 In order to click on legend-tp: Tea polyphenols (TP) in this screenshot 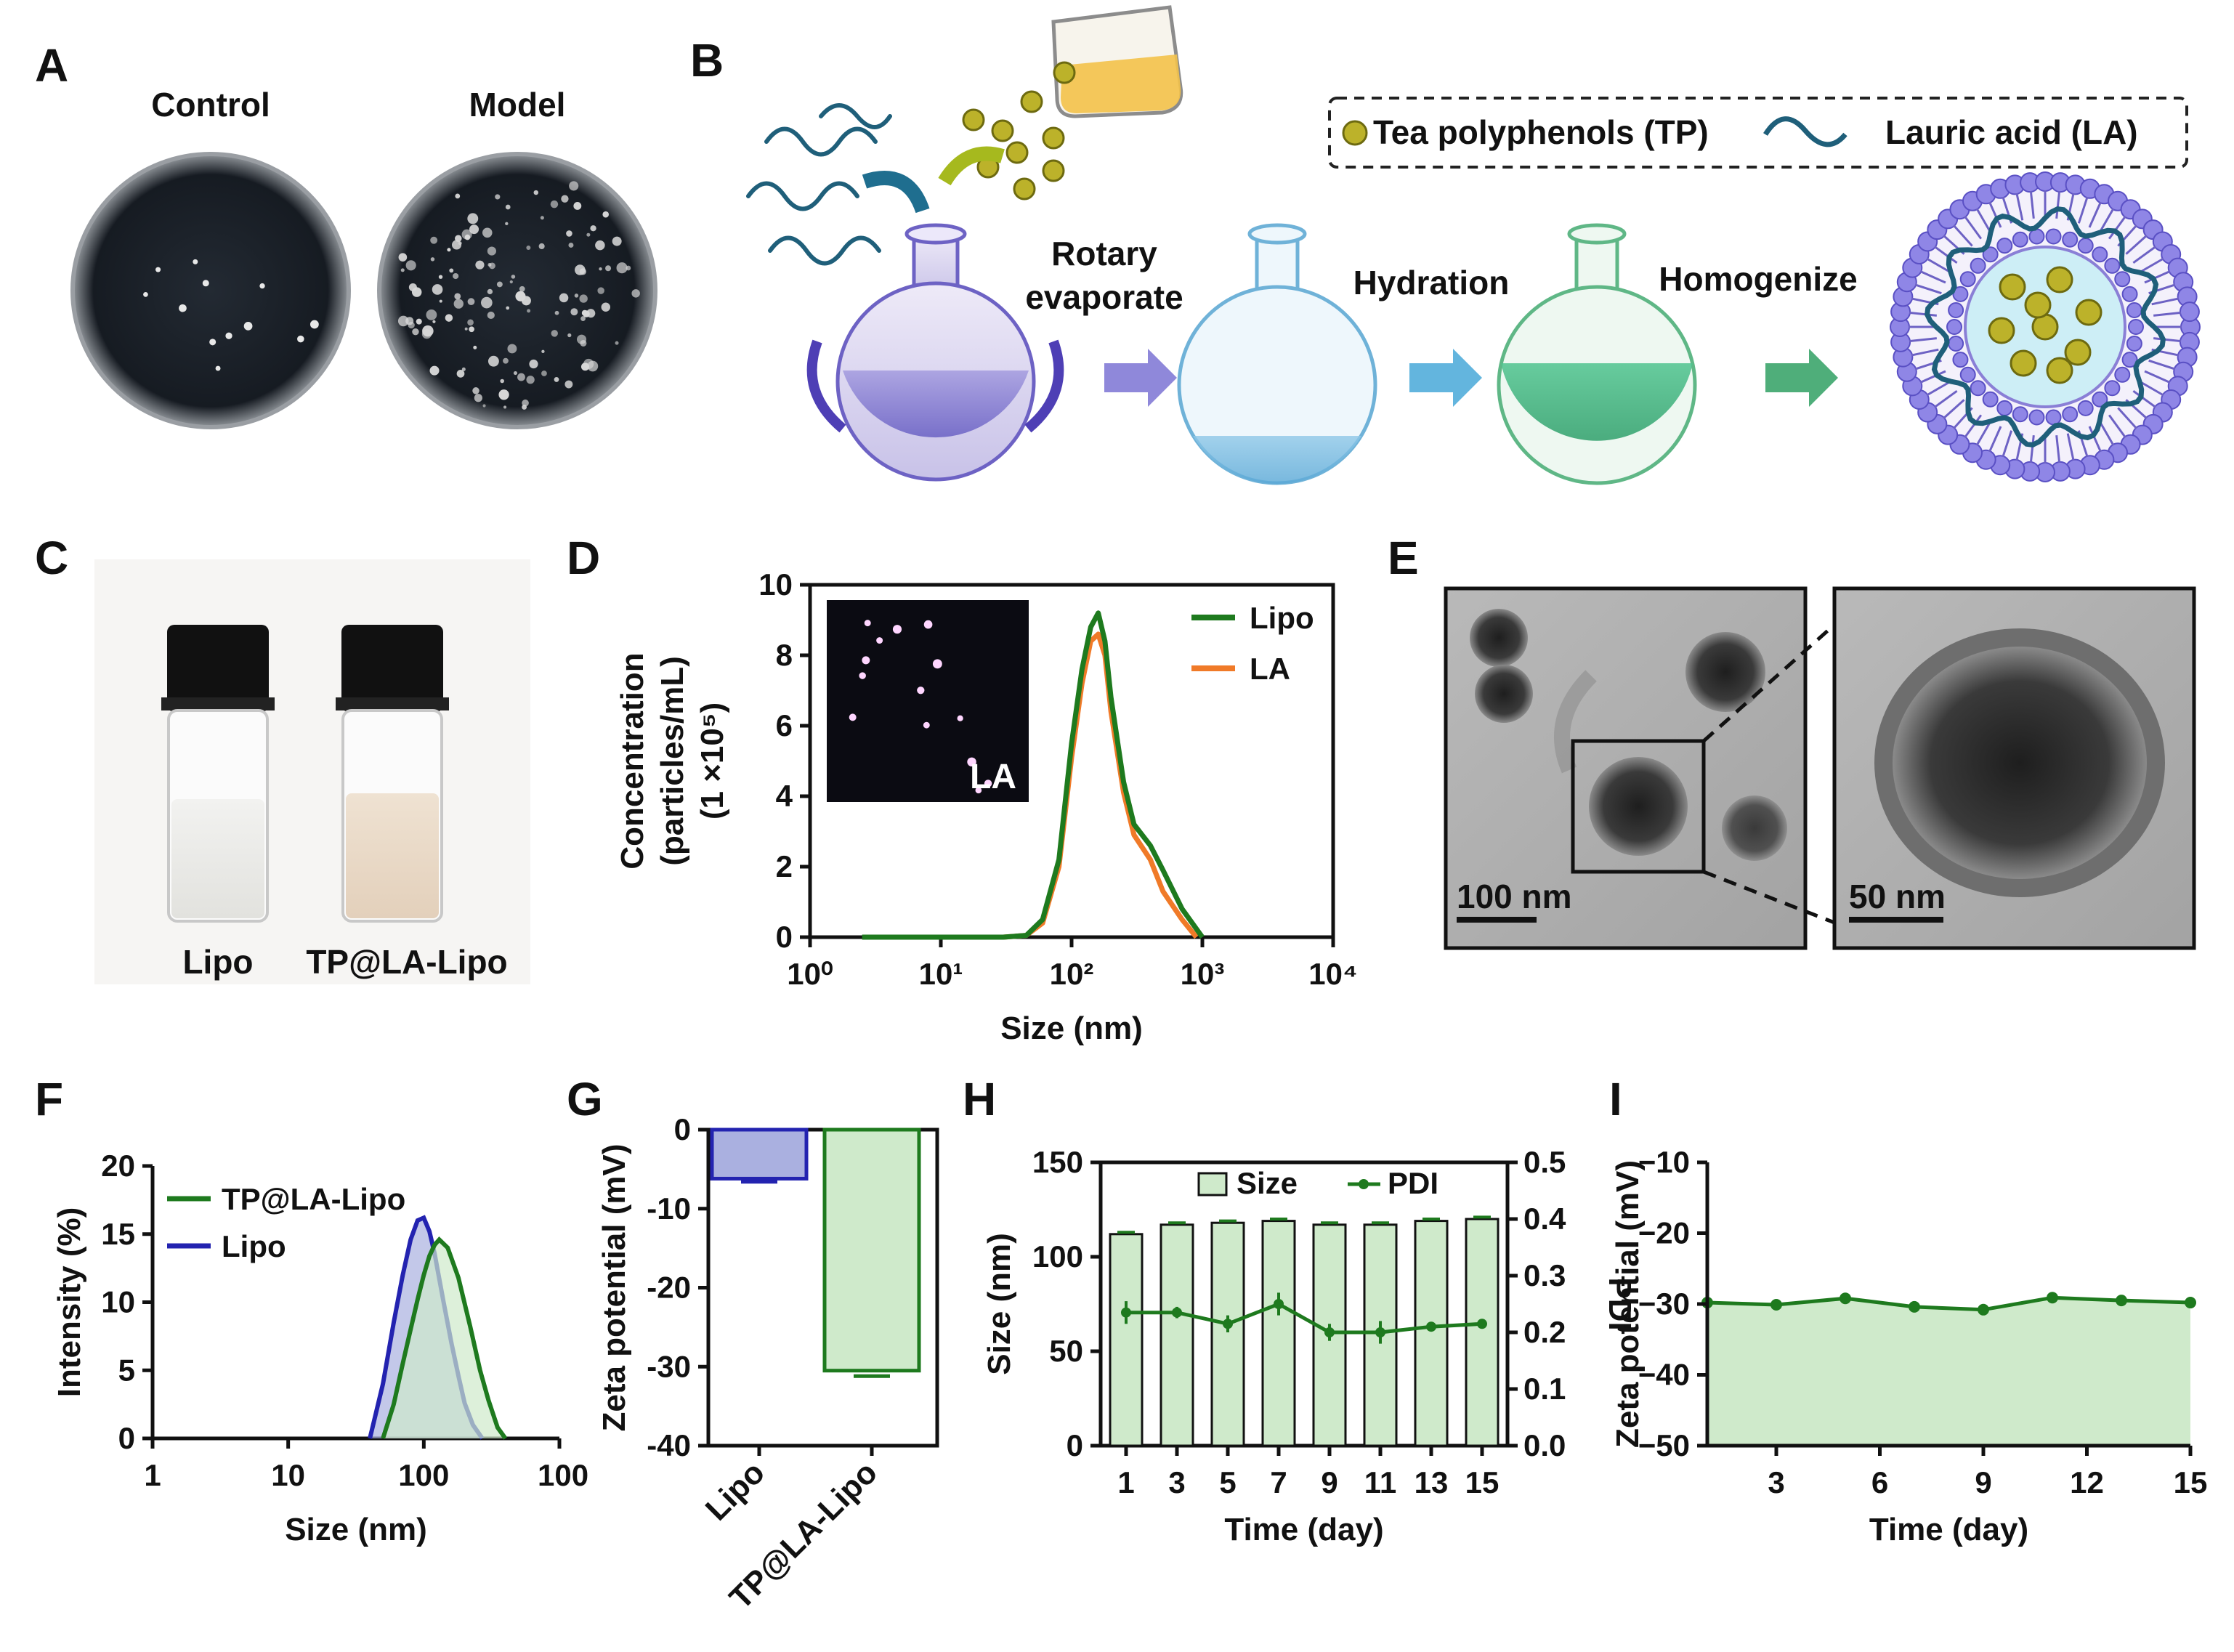, I will do `click(1541, 132)`.